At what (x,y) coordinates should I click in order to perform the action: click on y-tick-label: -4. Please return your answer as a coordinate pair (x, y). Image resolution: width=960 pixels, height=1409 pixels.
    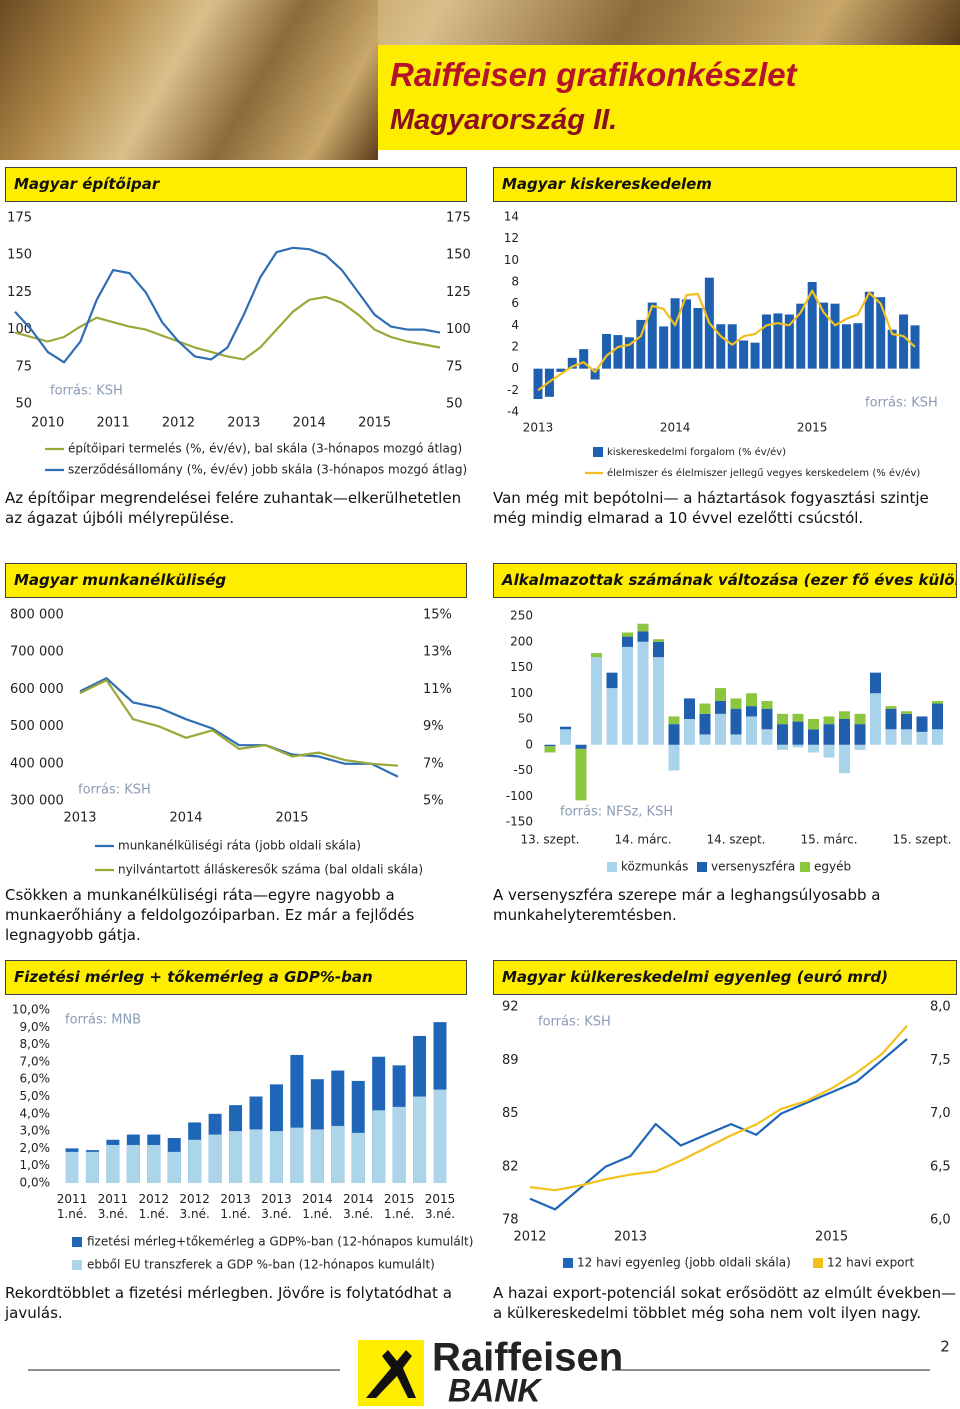
    Looking at the image, I should click on (513, 412).